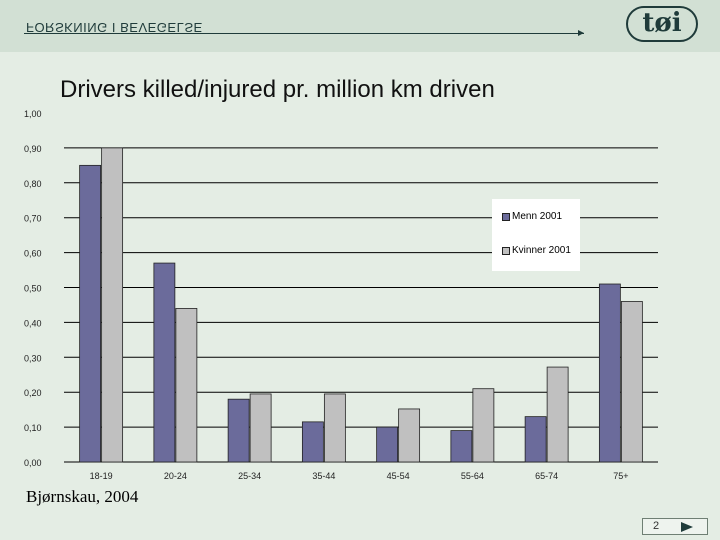 This screenshot has height=540, width=720. I want to click on x-tick-label: 20-24, so click(175, 476).